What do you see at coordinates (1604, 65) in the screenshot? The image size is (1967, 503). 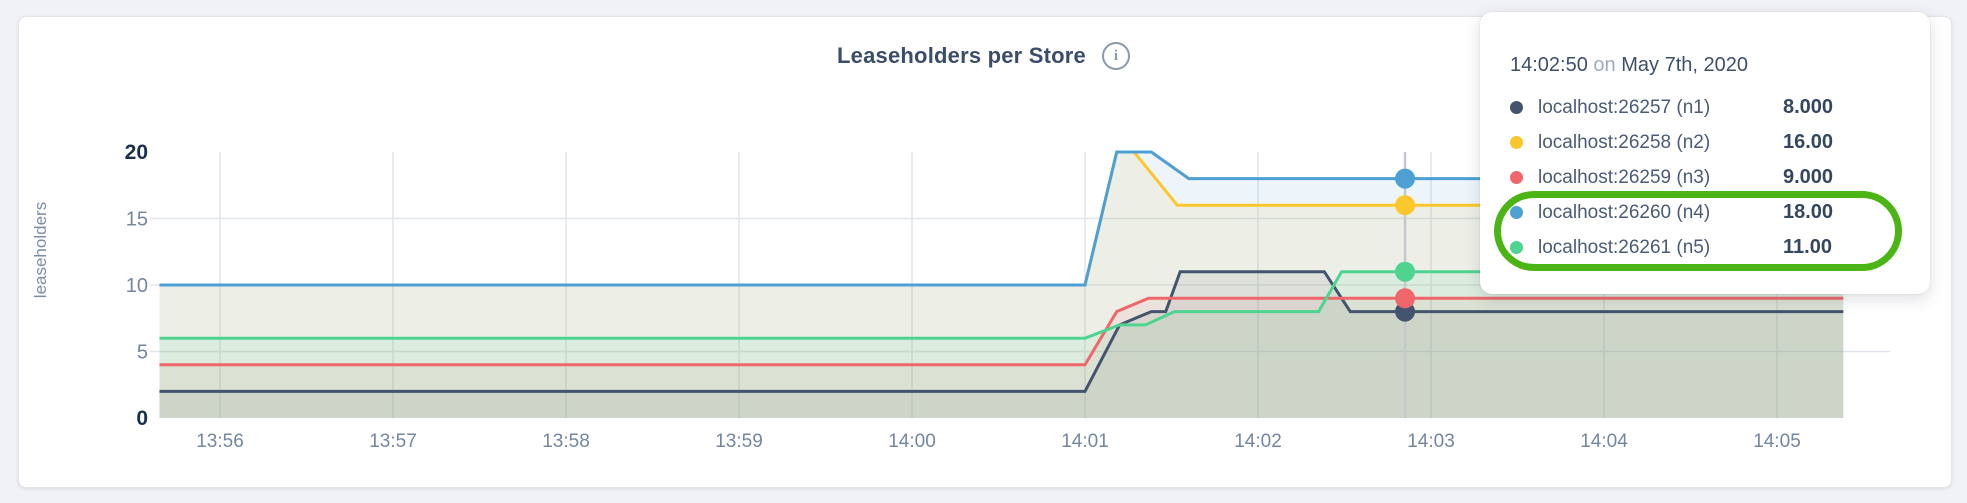 I see `tooltip-connector: on` at bounding box center [1604, 65].